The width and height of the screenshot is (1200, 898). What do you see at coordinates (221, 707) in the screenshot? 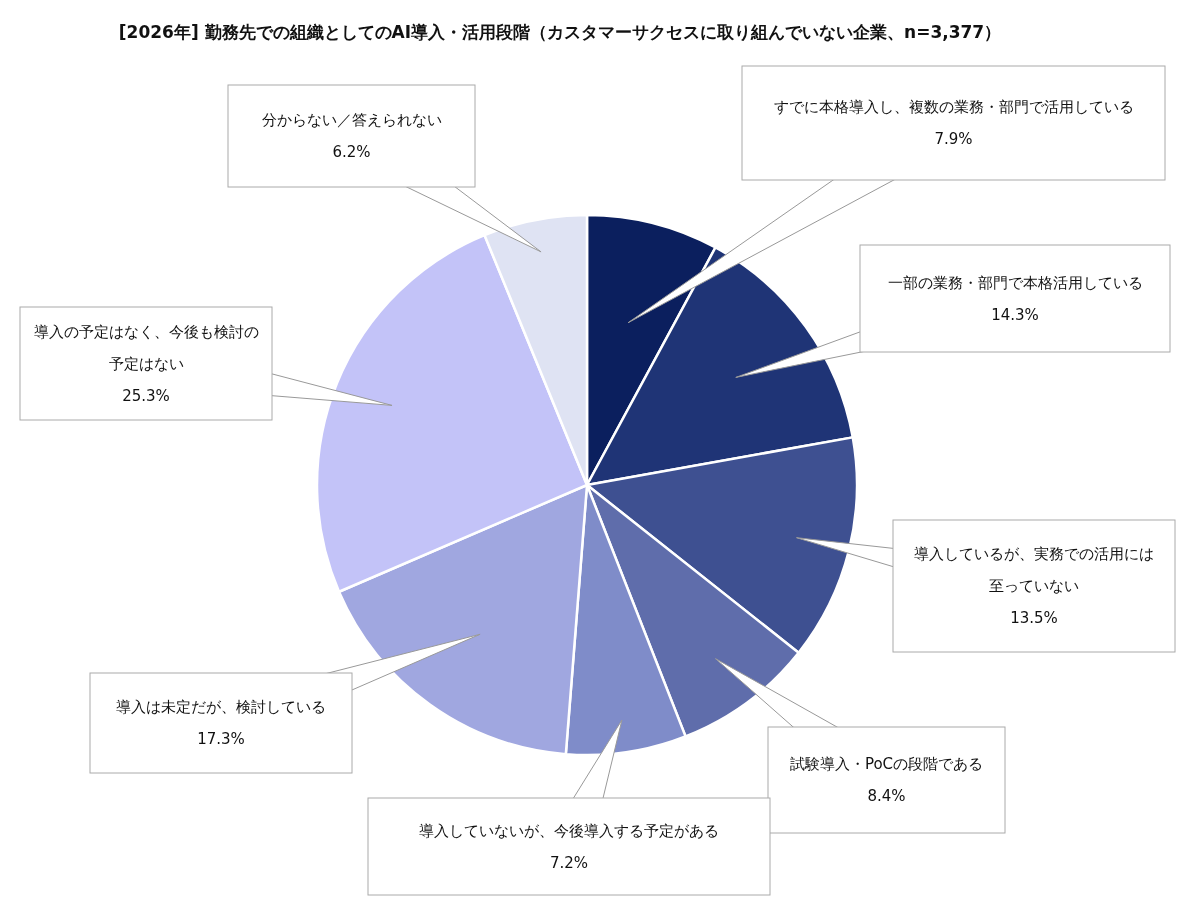
I see `slice-label: 導入は未定だが、検討している` at bounding box center [221, 707].